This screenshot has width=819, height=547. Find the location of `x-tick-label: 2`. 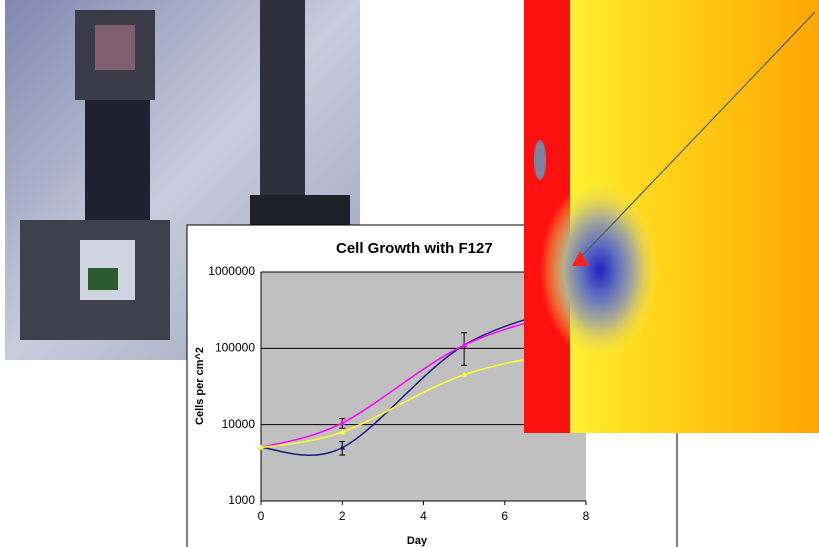

x-tick-label: 2 is located at coordinates (342, 516).